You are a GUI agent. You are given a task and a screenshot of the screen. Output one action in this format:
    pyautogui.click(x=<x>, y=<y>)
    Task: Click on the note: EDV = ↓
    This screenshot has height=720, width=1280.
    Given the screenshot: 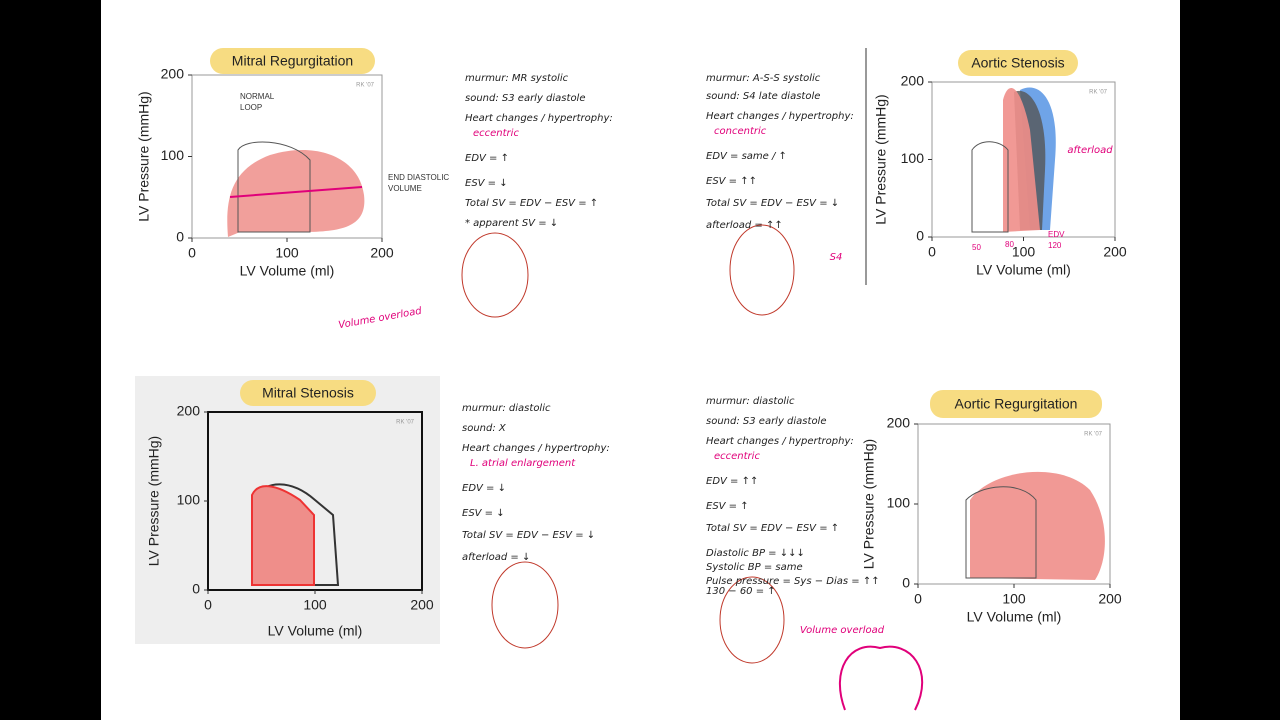 What is the action you would take?
    pyautogui.click(x=484, y=488)
    